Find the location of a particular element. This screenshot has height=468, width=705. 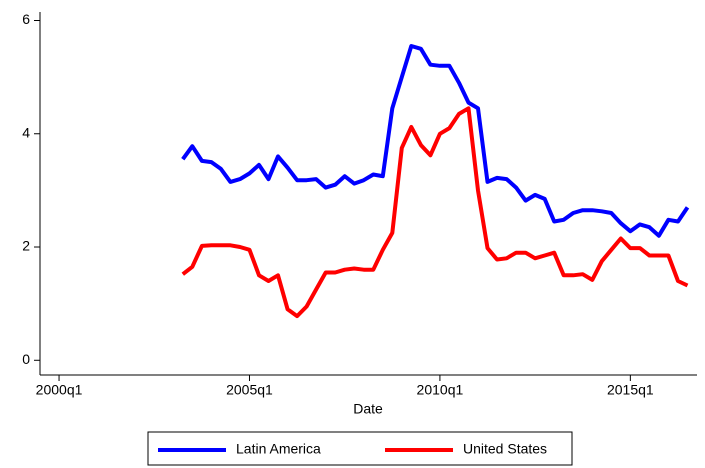

x-tick-label: 2000q1 is located at coordinates (59, 390).